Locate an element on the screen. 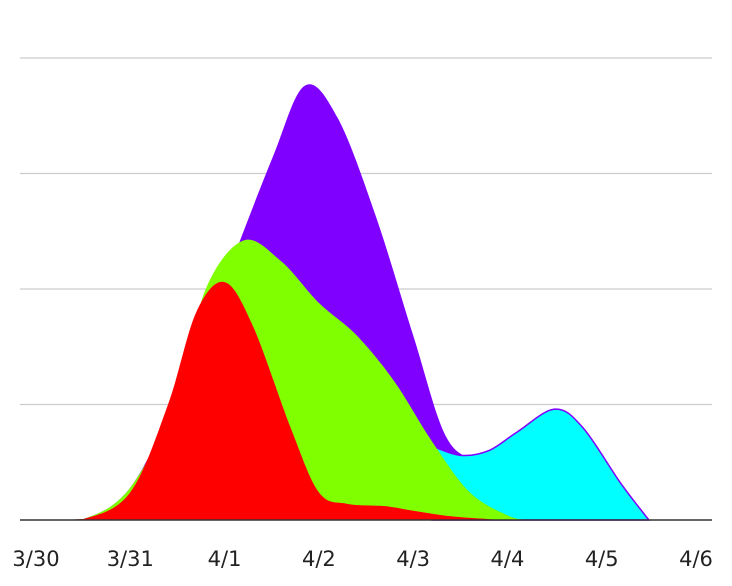  x-tick-label: 4/2 is located at coordinates (319, 559).